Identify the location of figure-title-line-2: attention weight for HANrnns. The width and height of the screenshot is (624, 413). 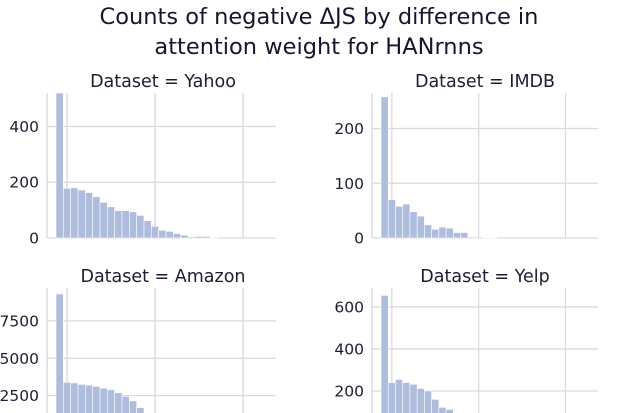
(318, 47).